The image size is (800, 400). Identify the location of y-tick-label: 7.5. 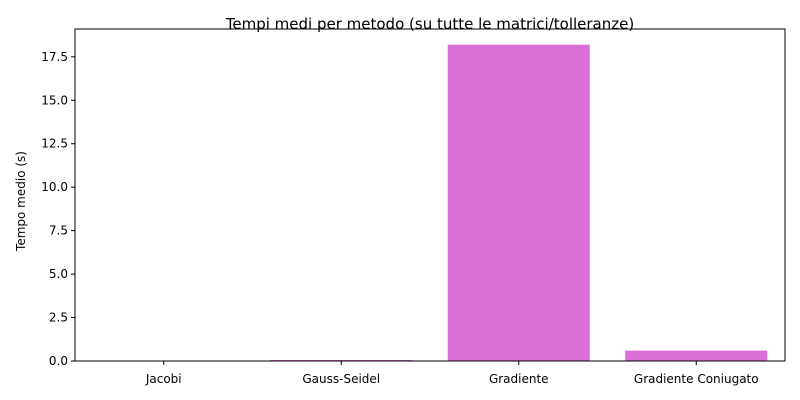
(58, 231).